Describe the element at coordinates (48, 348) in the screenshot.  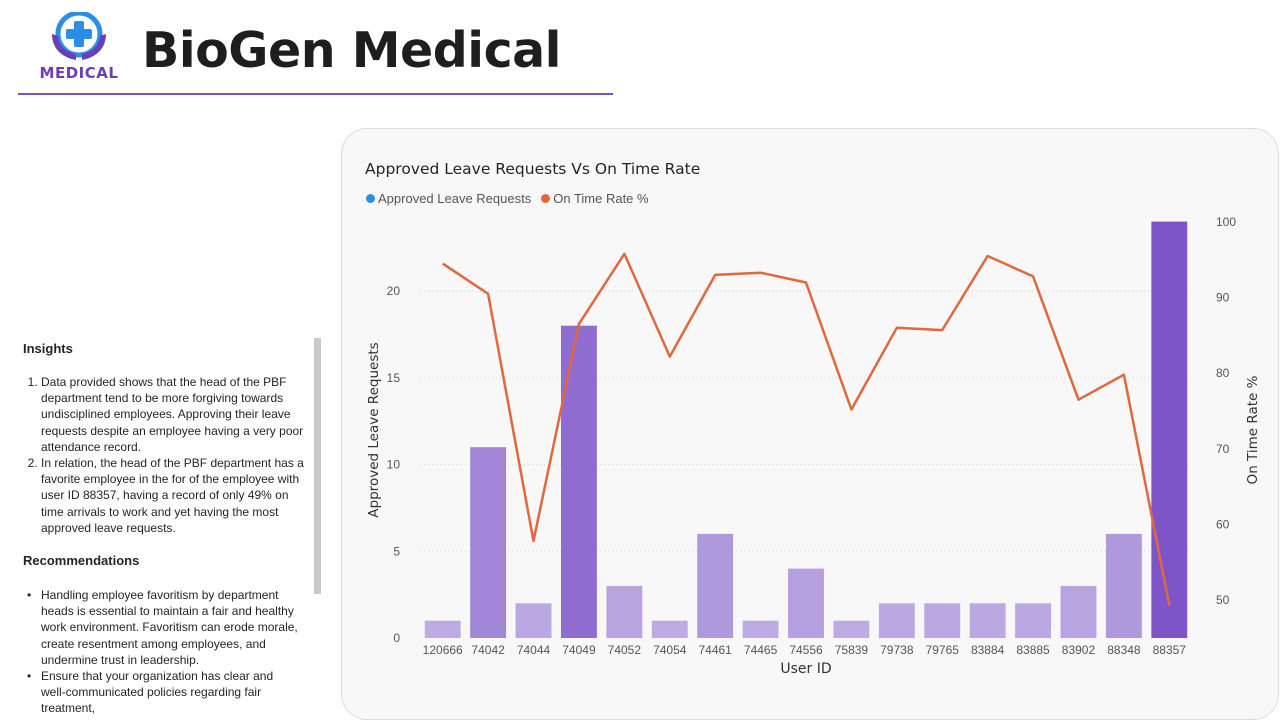
I see `insights-heading: Insights` at that location.